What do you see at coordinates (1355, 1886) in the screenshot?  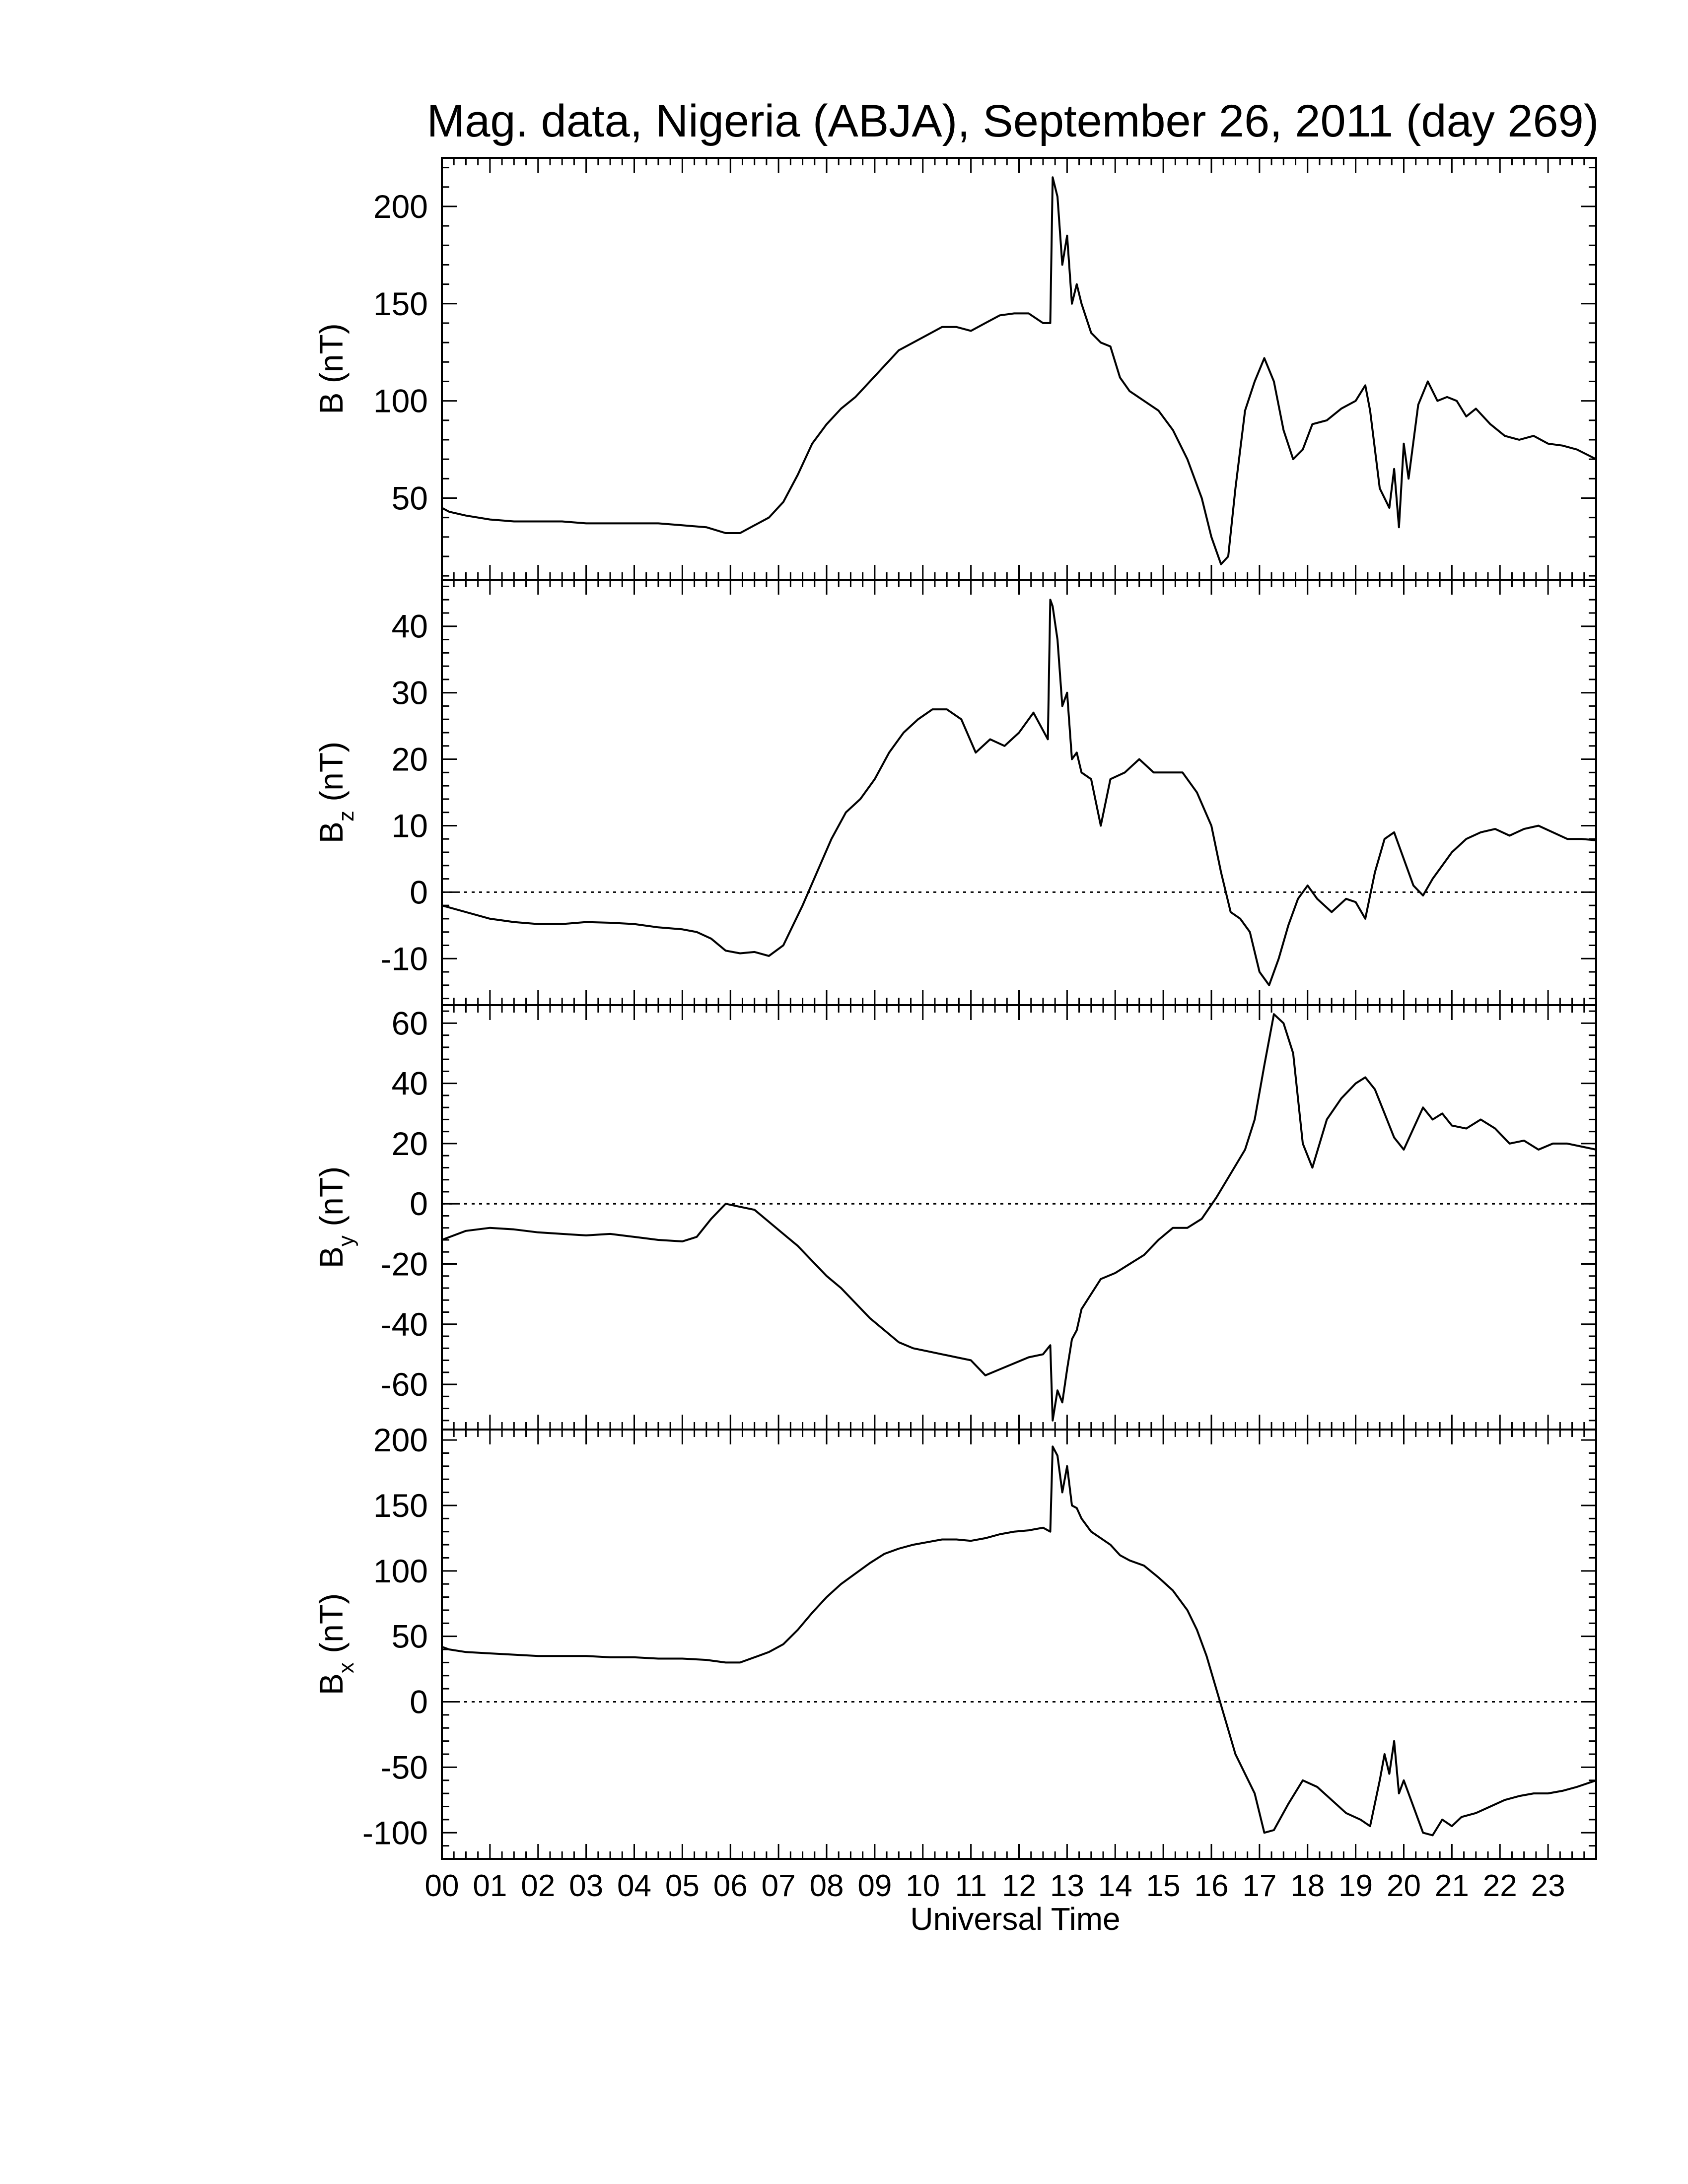 I see `x-tick-label: 19` at bounding box center [1355, 1886].